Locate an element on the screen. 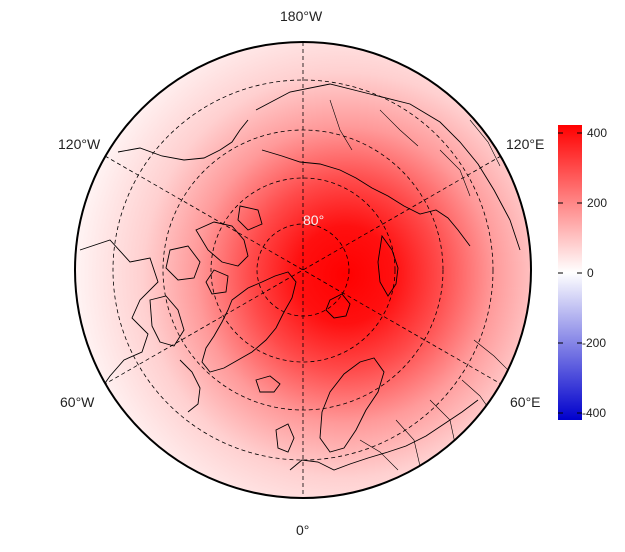 Image resolution: width=625 pixels, height=552 pixels. greenland-coast is located at coordinates (249, 322).